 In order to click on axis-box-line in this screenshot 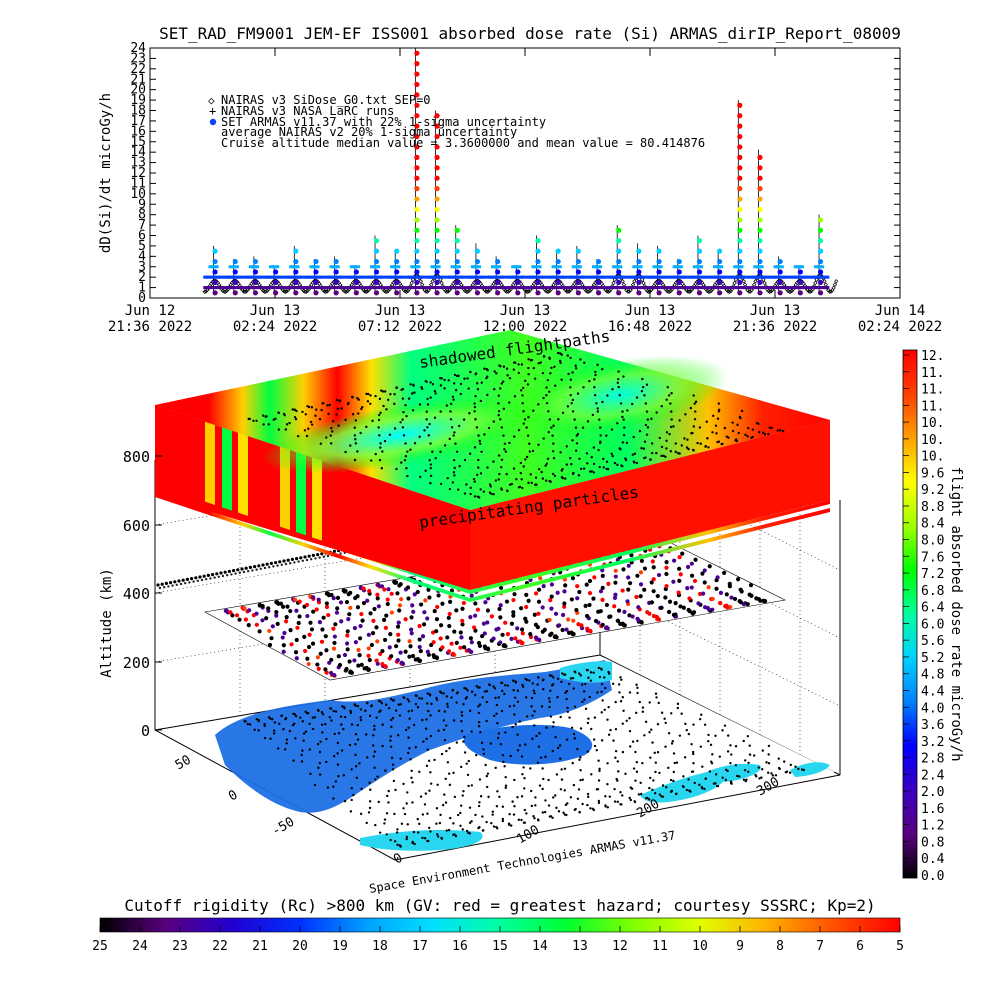, I will do `click(617, 817)`.